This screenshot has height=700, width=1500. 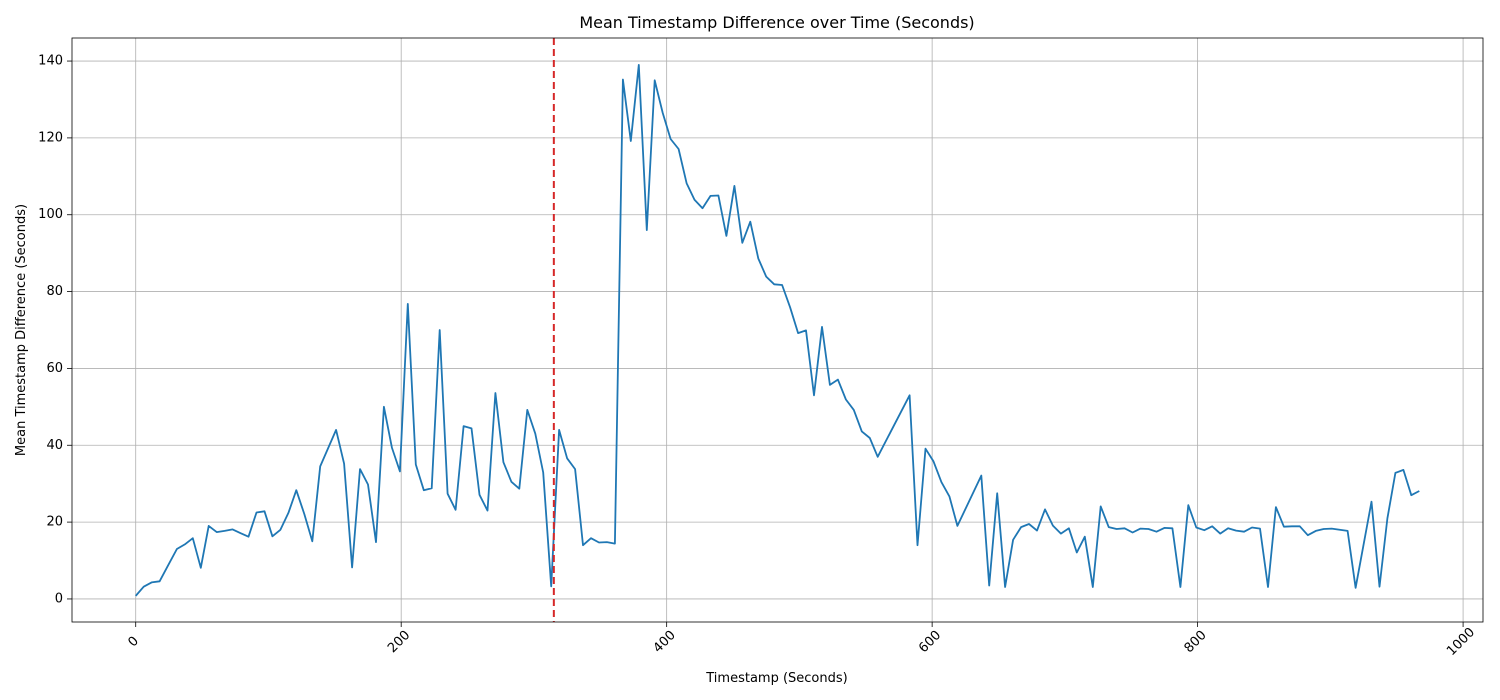 I want to click on y-tick-label: 80, so click(x=54, y=291).